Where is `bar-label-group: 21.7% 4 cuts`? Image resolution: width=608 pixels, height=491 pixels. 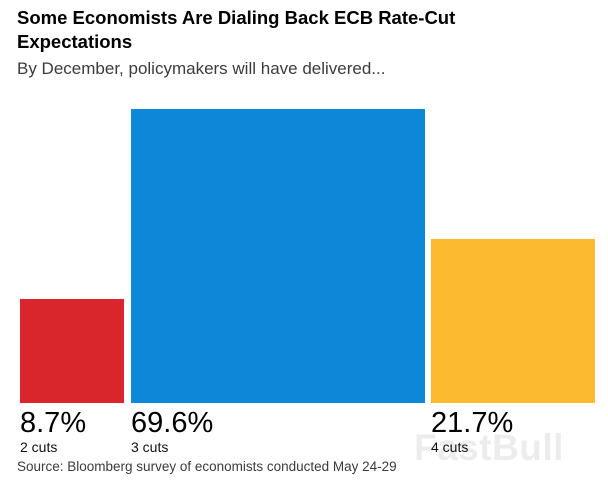
bar-label-group: 21.7% 4 cuts is located at coordinates (472, 431).